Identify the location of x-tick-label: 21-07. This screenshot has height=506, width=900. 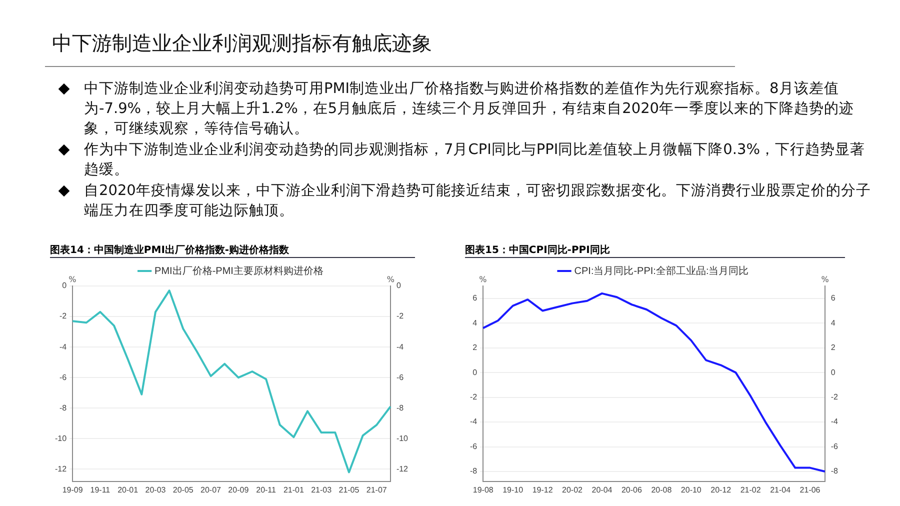
(377, 489).